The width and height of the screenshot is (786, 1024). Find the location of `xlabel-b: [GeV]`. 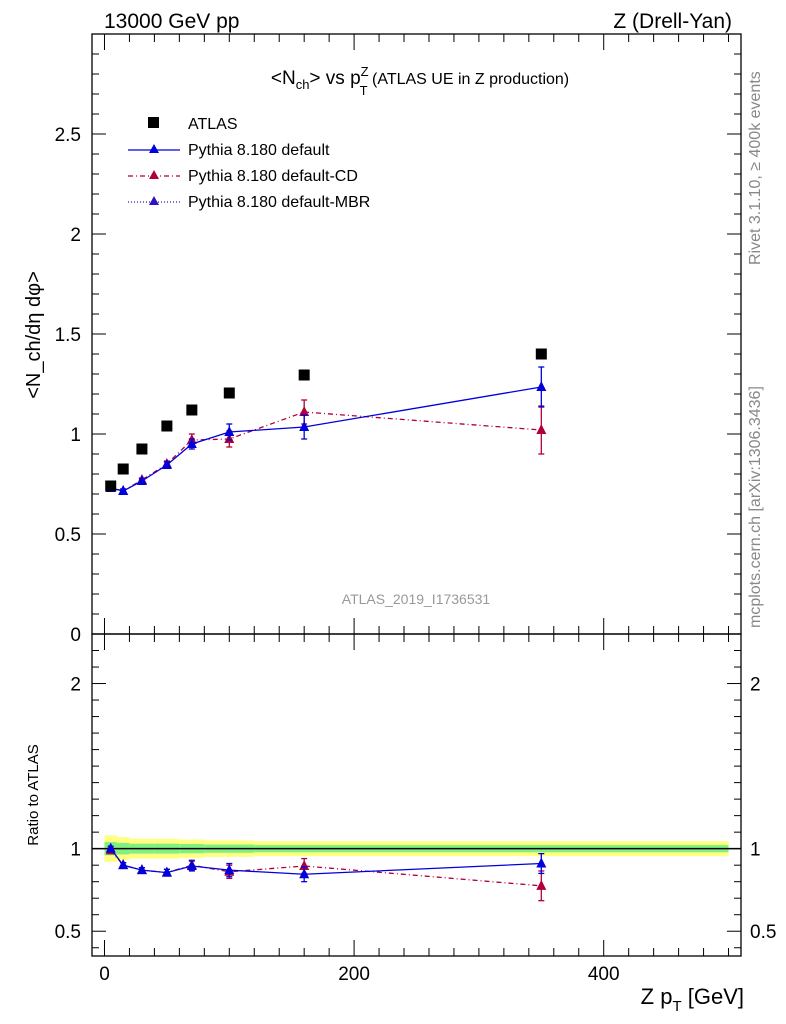

xlabel-b: [GeV] is located at coordinates (713, 996).